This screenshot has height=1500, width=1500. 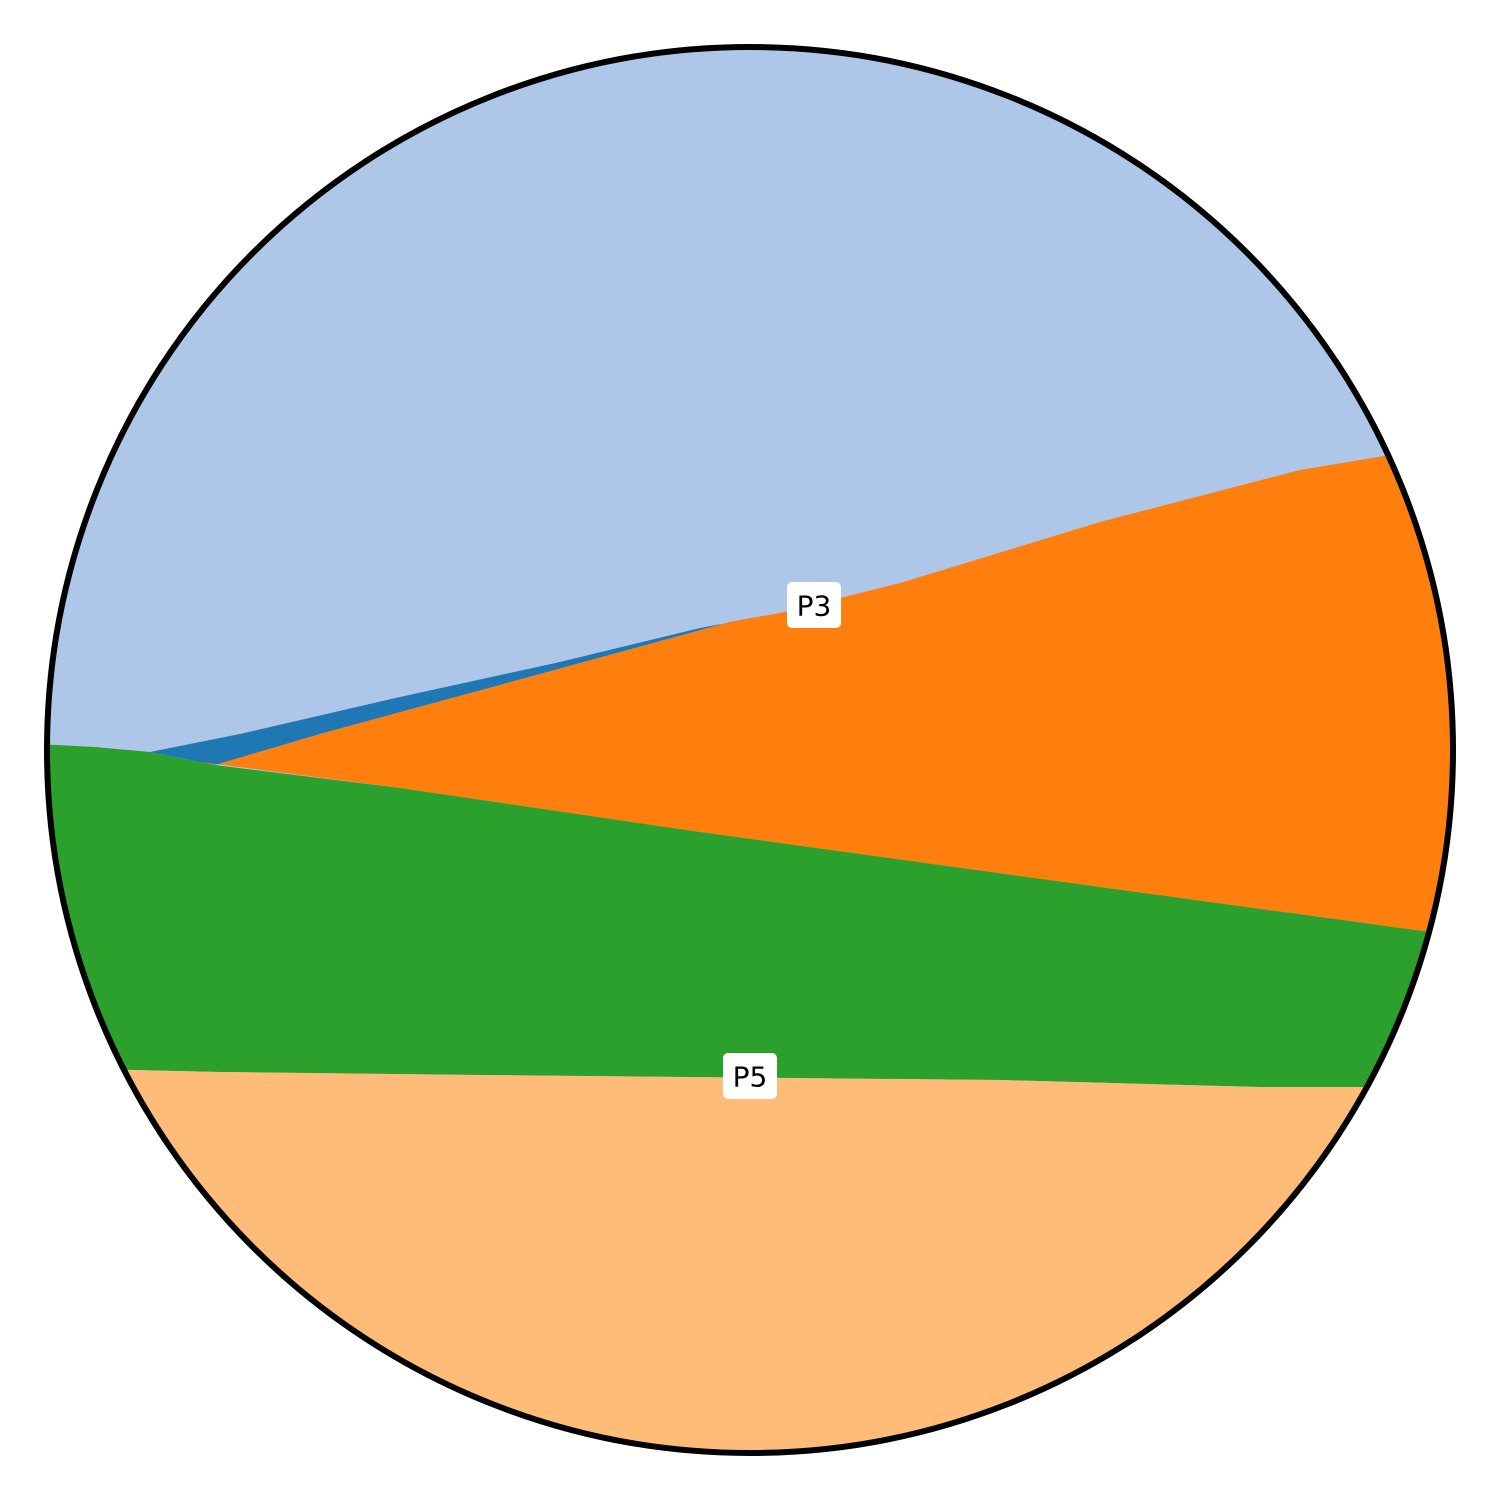 I want to click on label-p3-box, so click(x=814, y=605).